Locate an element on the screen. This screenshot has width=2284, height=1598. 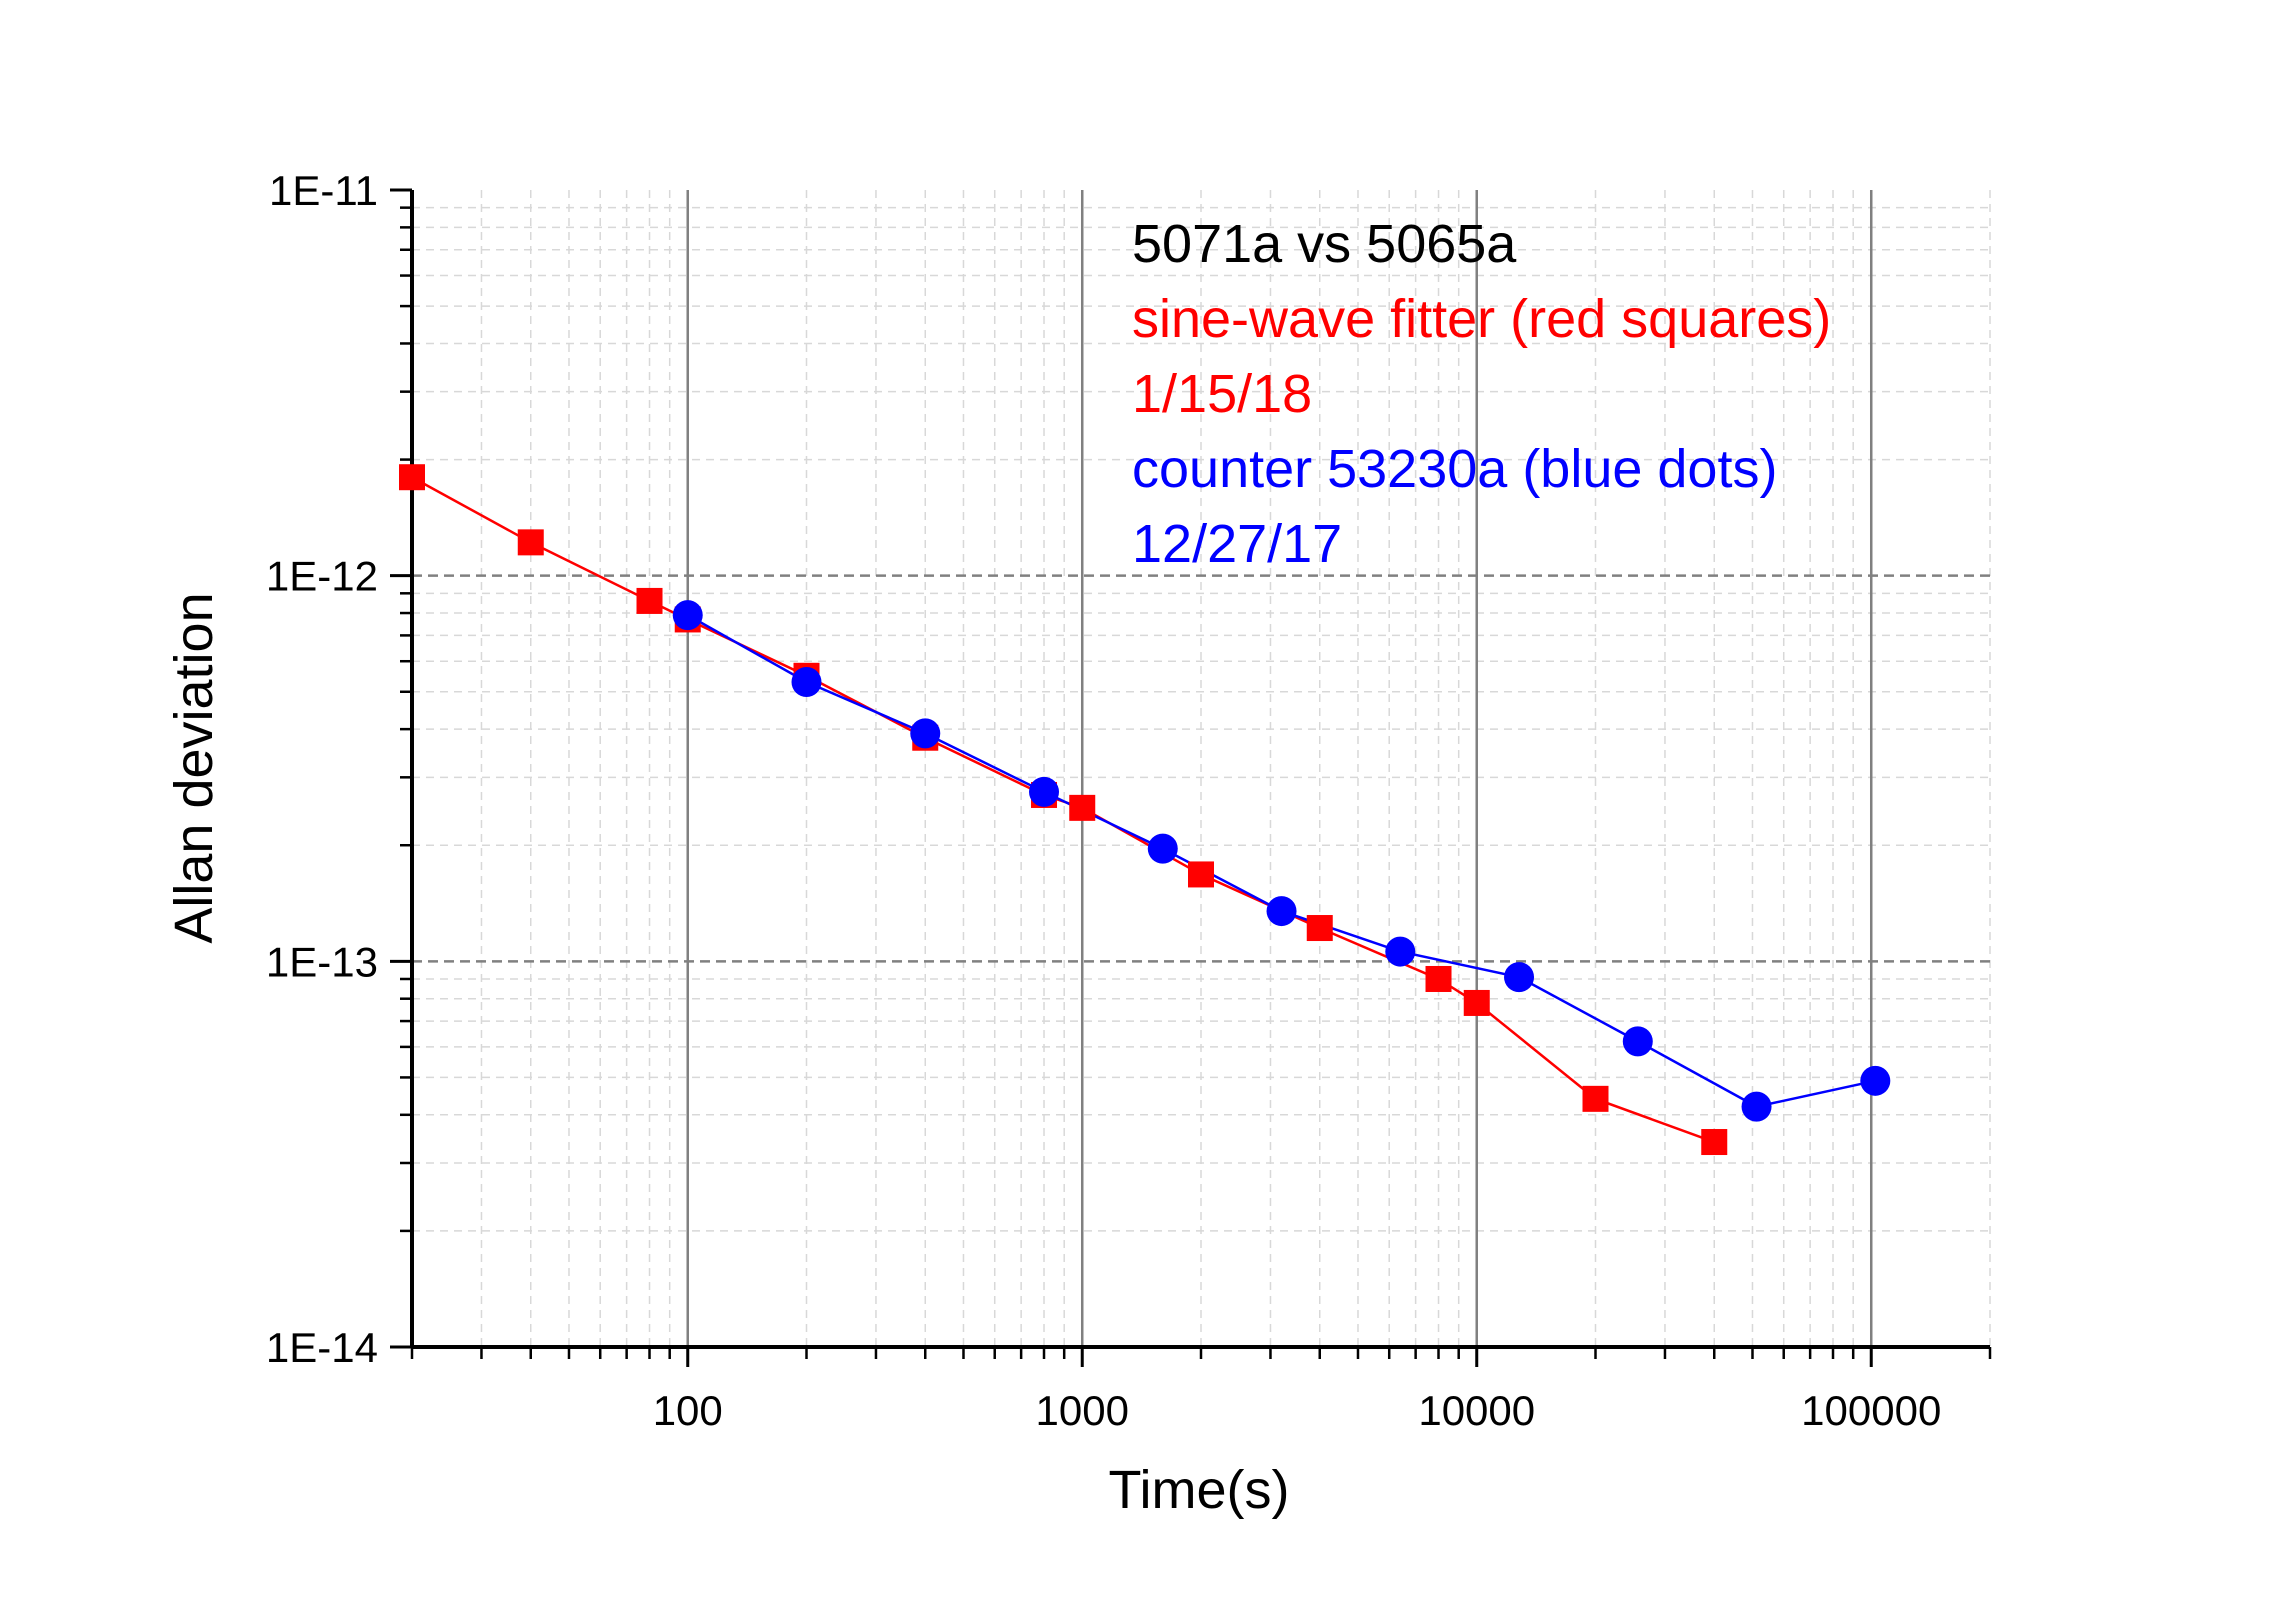
x-tick-label: 10000 is located at coordinates (1476, 1410).